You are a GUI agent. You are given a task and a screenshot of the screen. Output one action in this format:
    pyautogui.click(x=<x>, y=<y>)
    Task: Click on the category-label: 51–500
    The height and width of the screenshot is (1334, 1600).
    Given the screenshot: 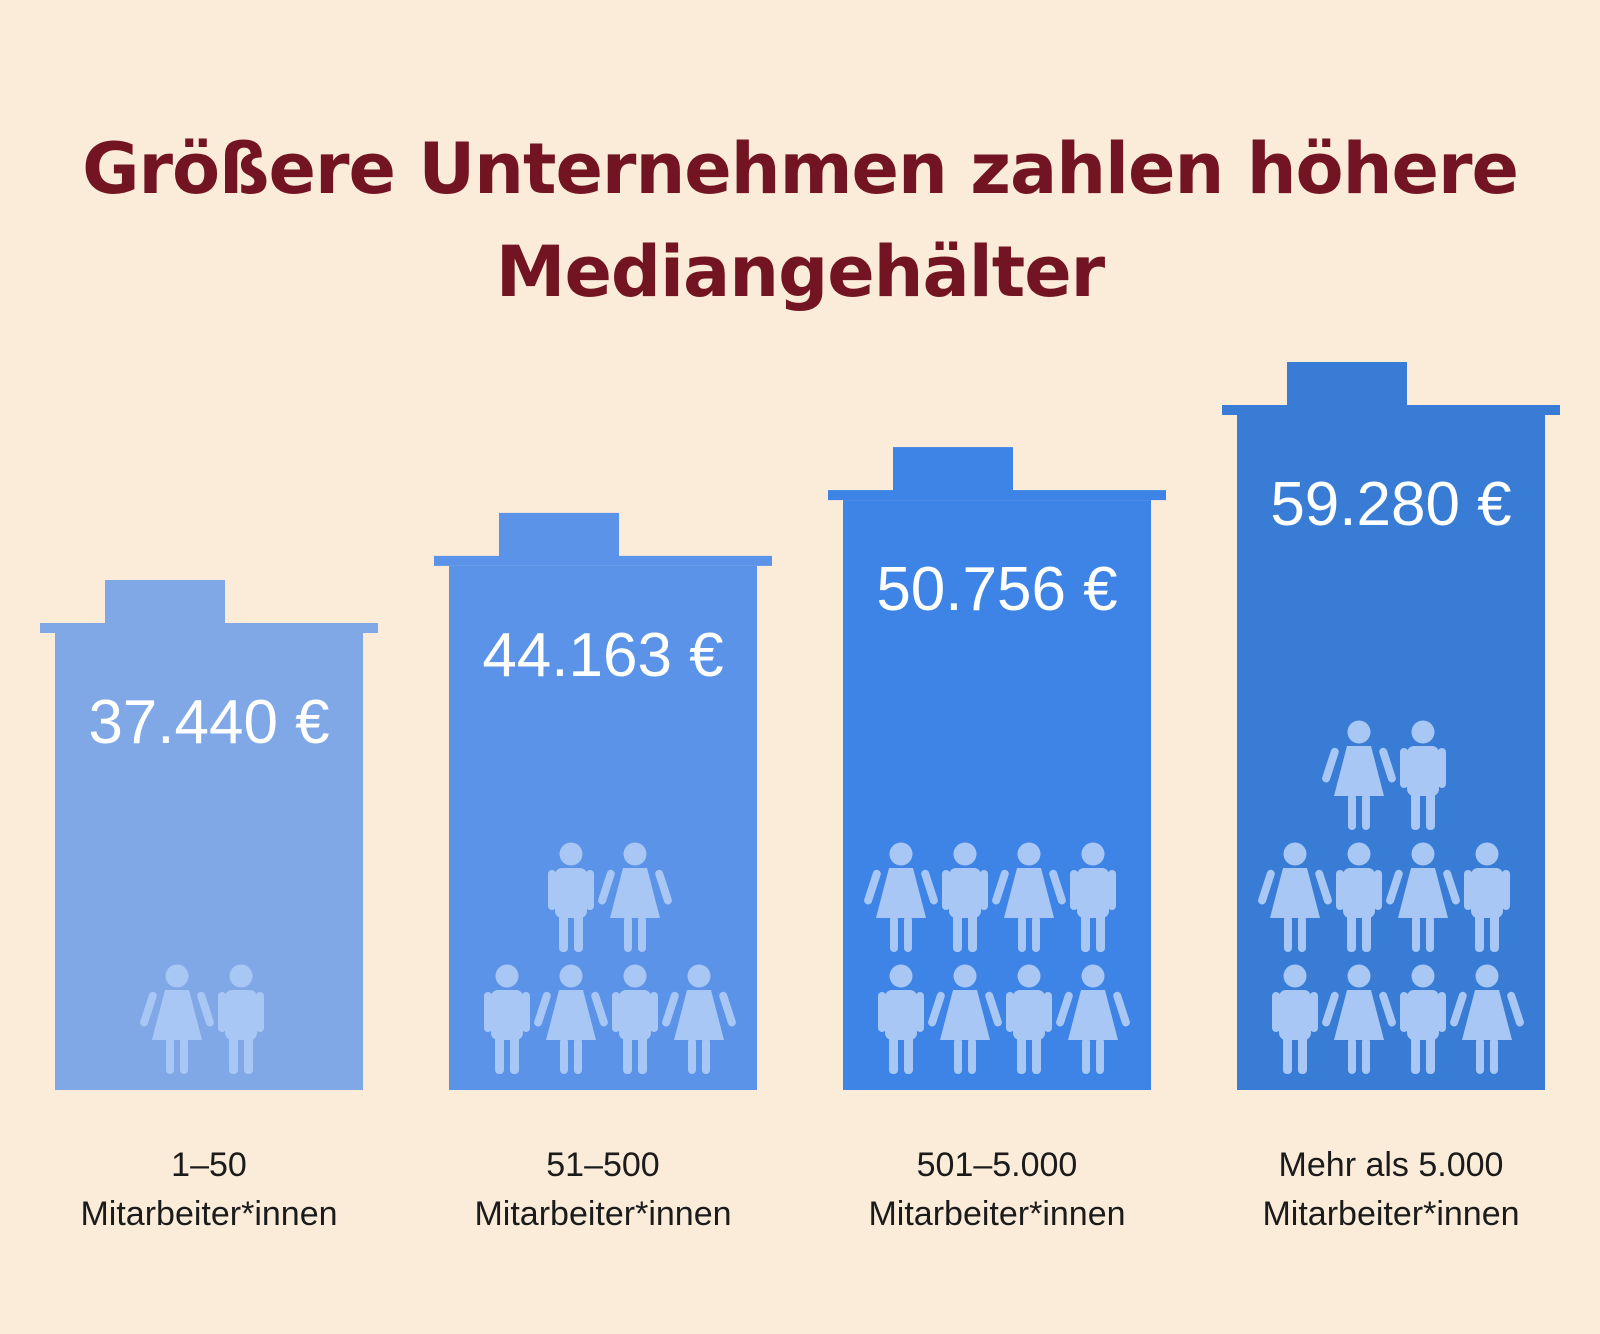 What is the action you would take?
    pyautogui.click(x=602, y=1165)
    